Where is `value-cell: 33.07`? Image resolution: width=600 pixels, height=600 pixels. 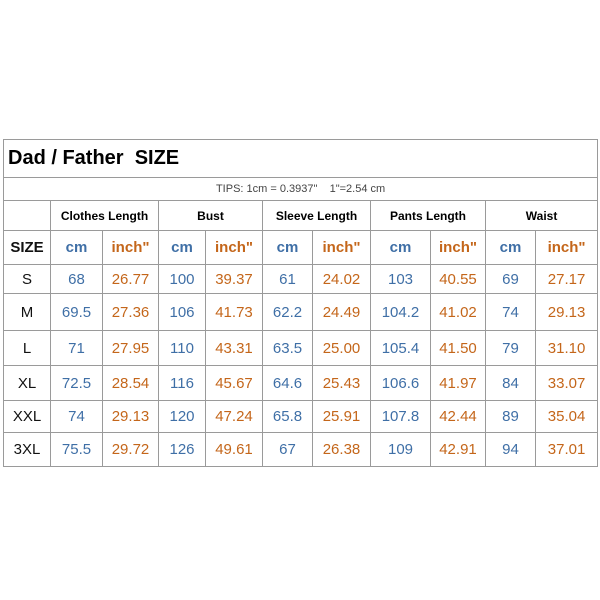 value-cell: 33.07 is located at coordinates (566, 383).